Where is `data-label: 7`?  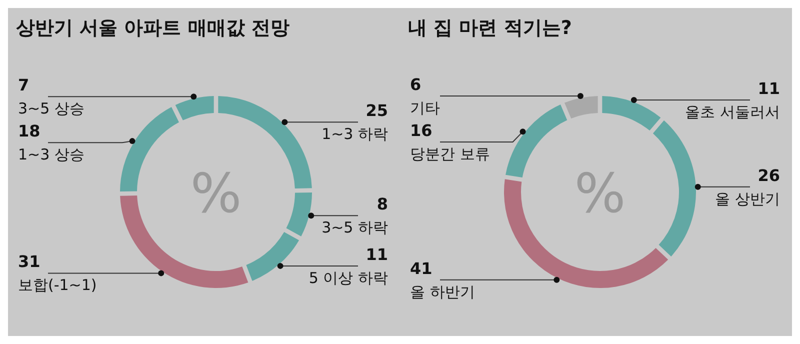 data-label: 7 is located at coordinates (24, 85).